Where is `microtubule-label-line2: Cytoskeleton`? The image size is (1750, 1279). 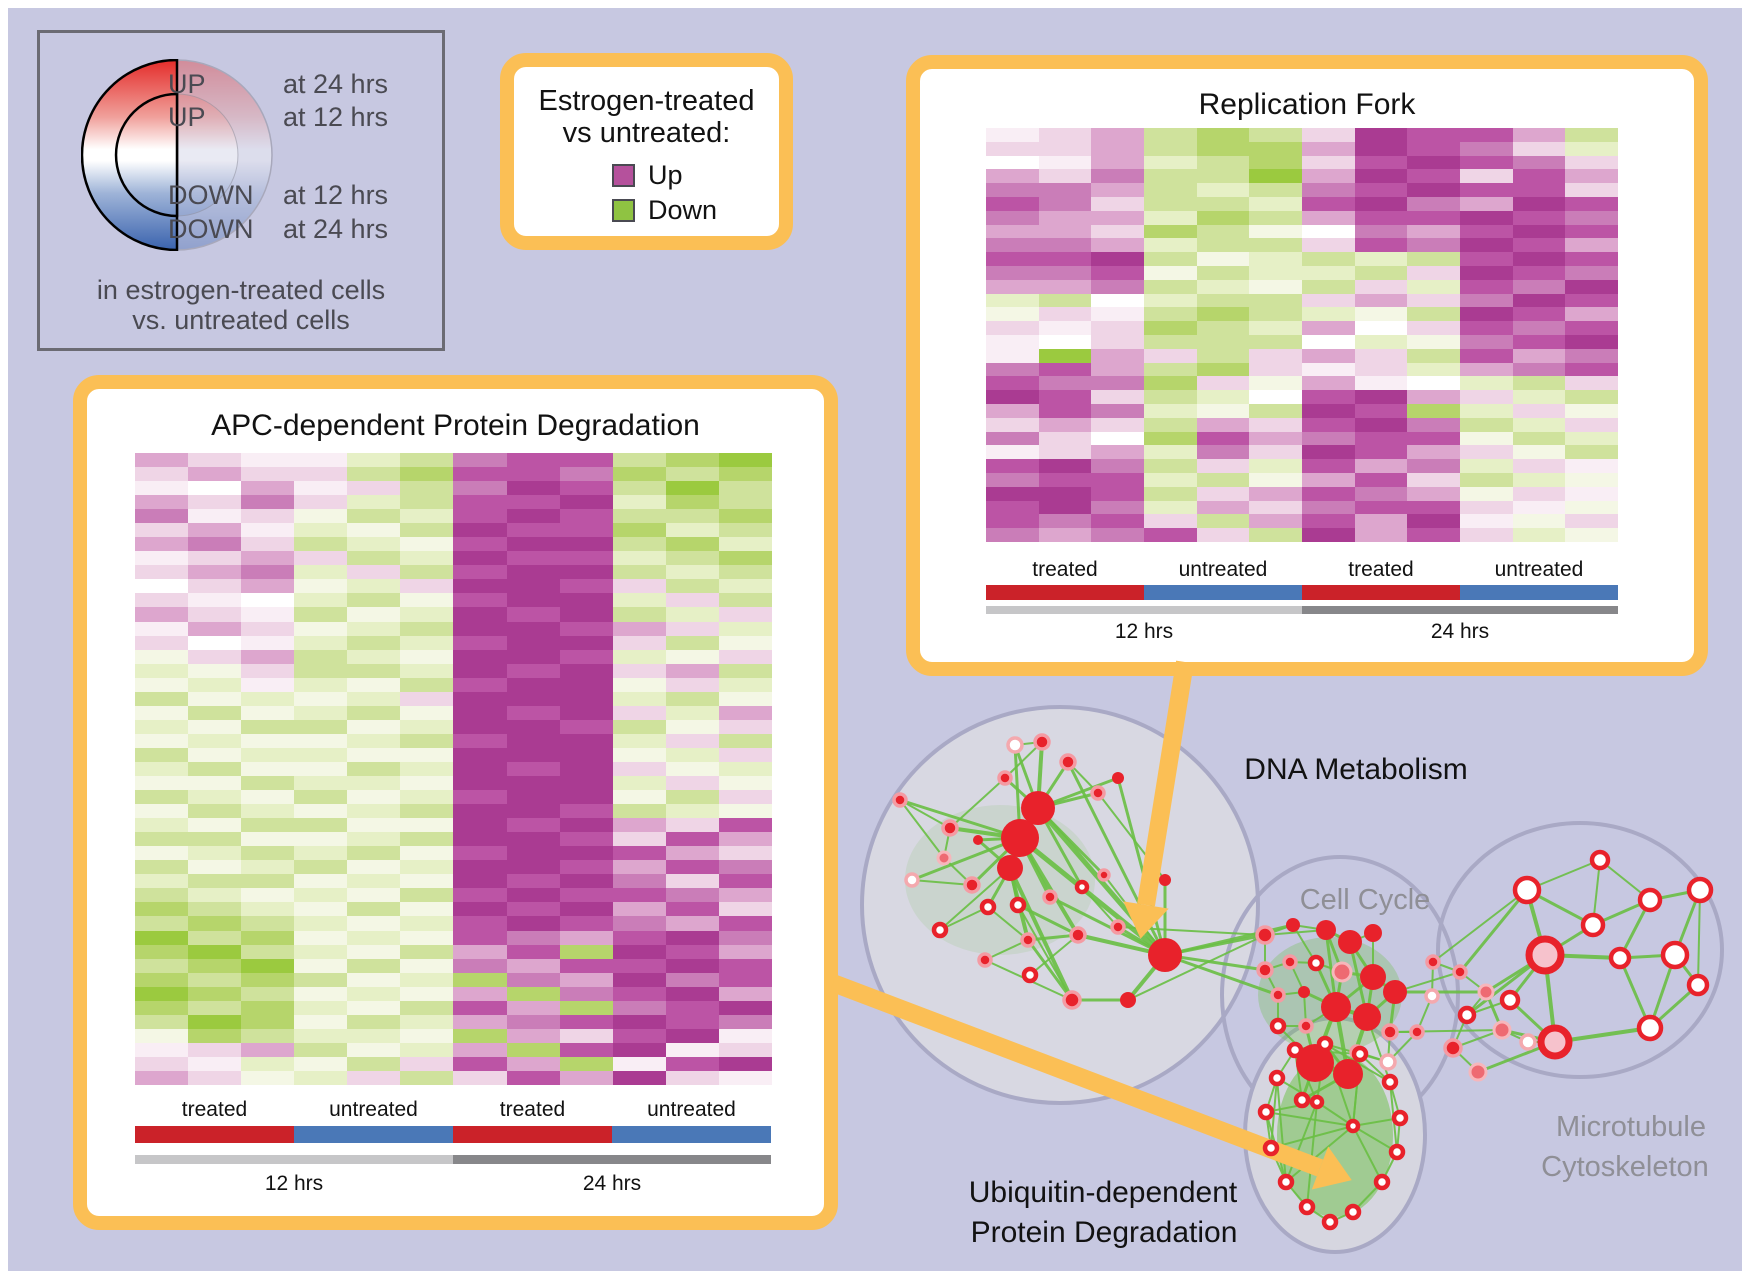 microtubule-label-line2: Cytoskeleton is located at coordinates (1625, 1167).